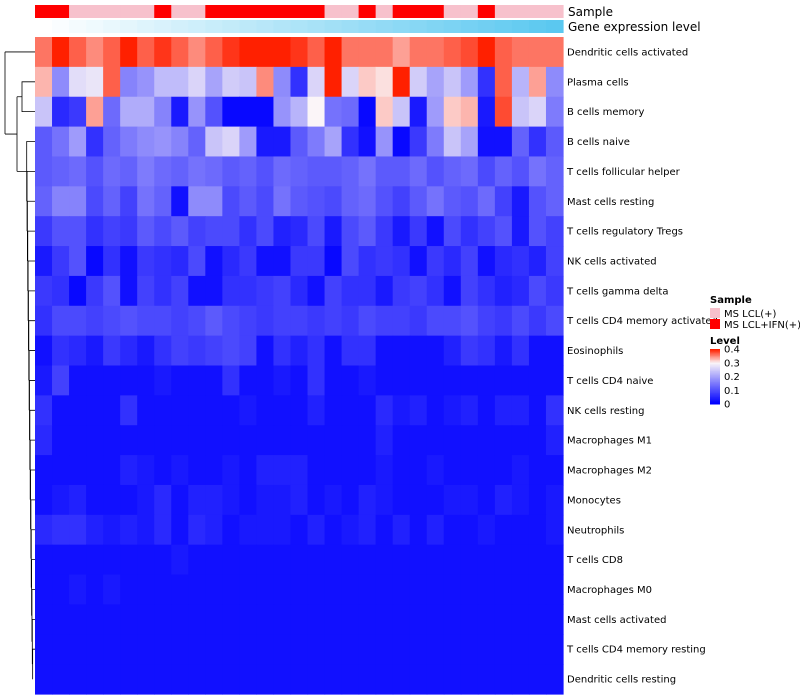  What do you see at coordinates (609, 471) in the screenshot?
I see `row-label: Macrophages M2` at bounding box center [609, 471].